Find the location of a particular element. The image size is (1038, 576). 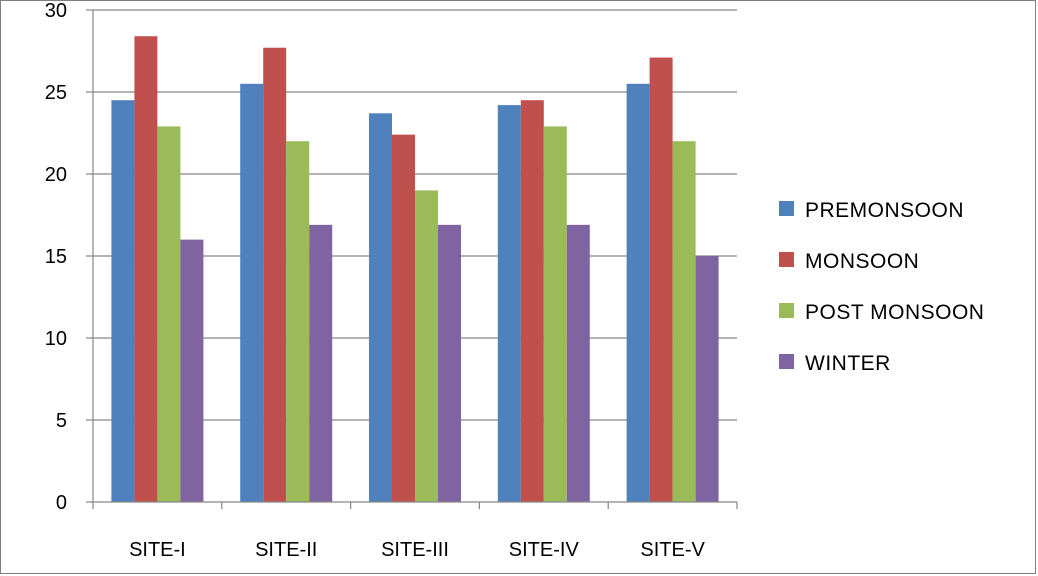

legend-label: PREMONSOON is located at coordinates (884, 210).